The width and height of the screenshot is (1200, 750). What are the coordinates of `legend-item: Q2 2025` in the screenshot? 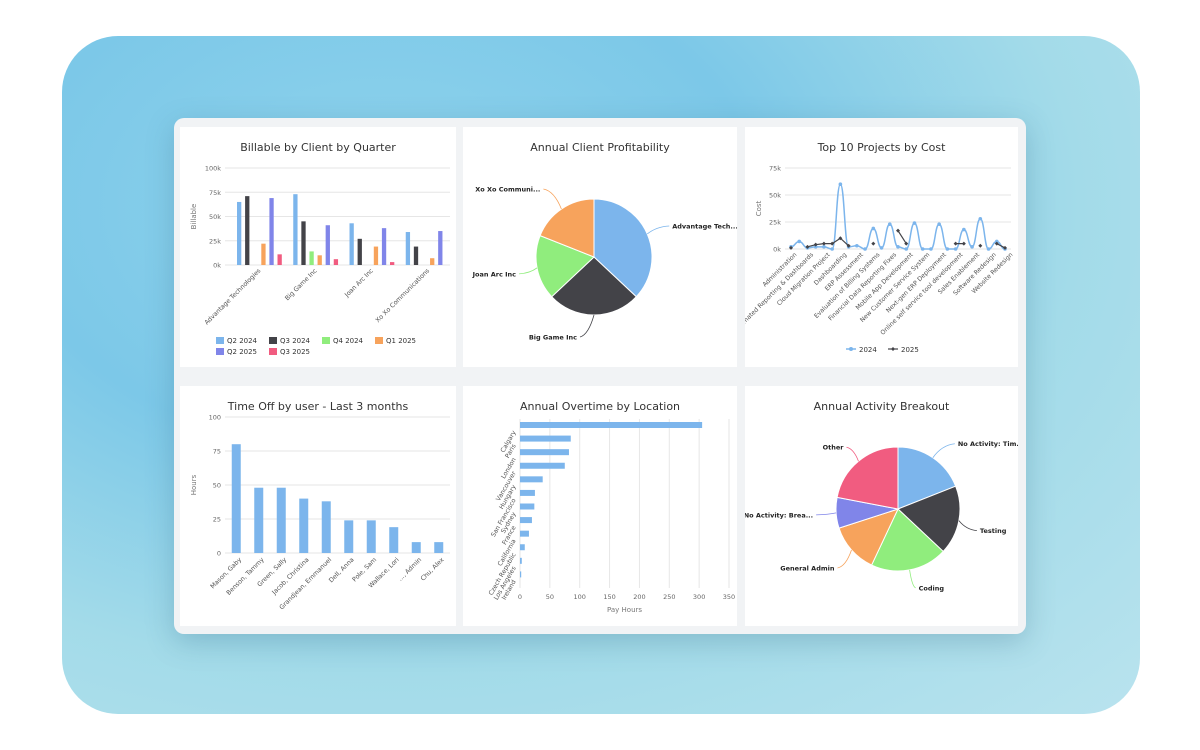 It's located at (242, 352).